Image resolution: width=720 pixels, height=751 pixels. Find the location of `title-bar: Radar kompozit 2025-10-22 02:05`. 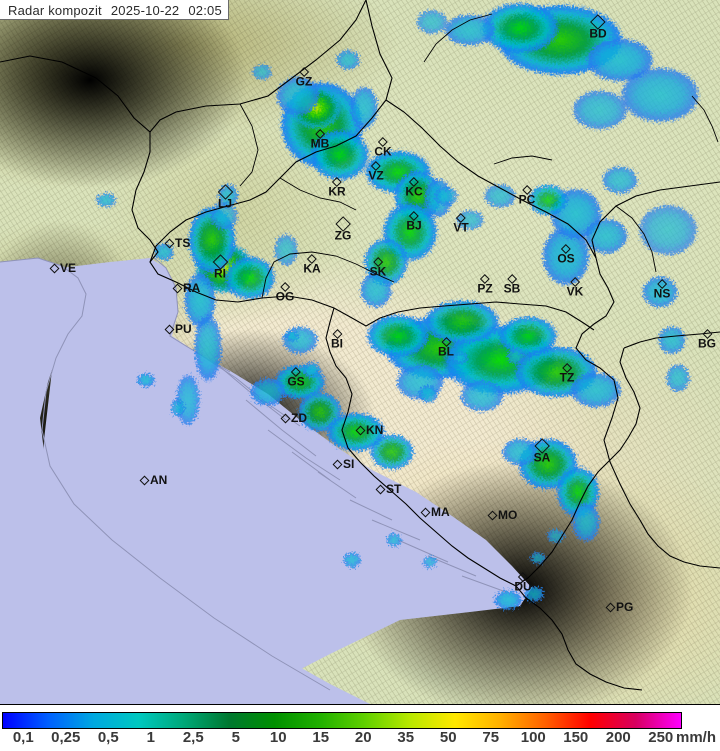

title-bar: Radar kompozit 2025-10-22 02:05 is located at coordinates (114, 10).